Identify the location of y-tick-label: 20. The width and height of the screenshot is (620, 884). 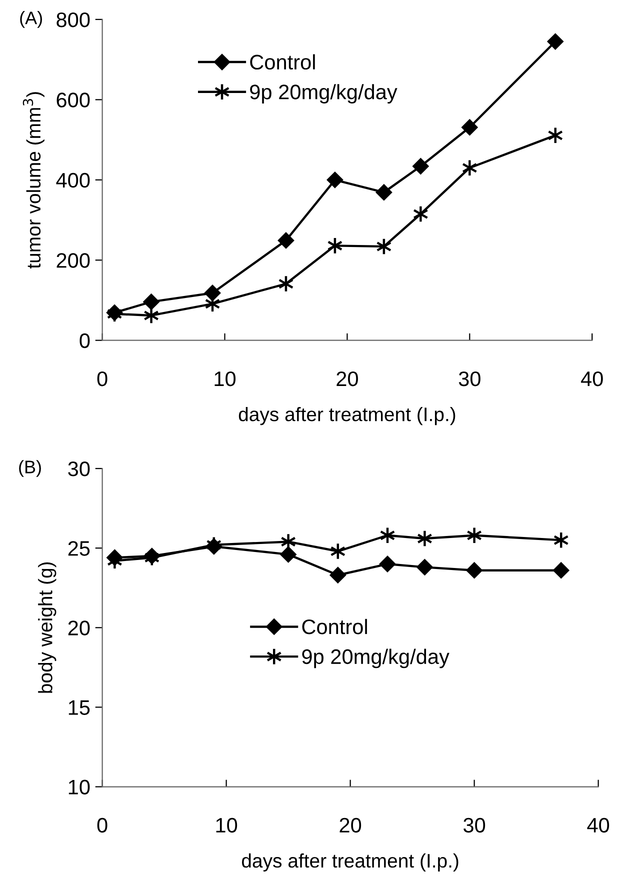
(79, 628).